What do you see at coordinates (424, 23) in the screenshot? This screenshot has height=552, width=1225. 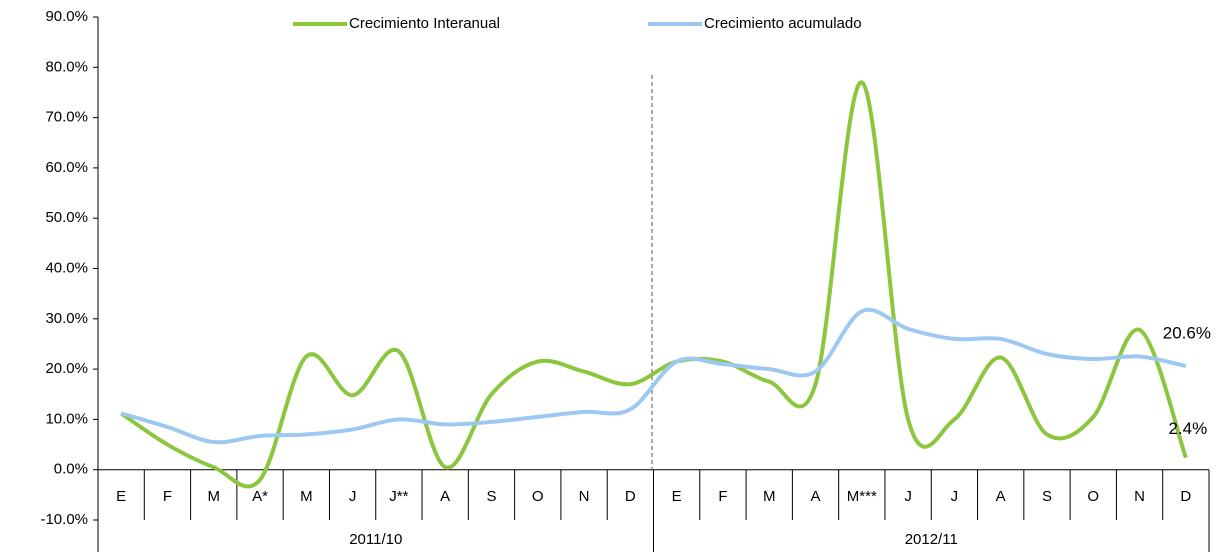 I see `legend-label: Crecimiento Interanual` at bounding box center [424, 23].